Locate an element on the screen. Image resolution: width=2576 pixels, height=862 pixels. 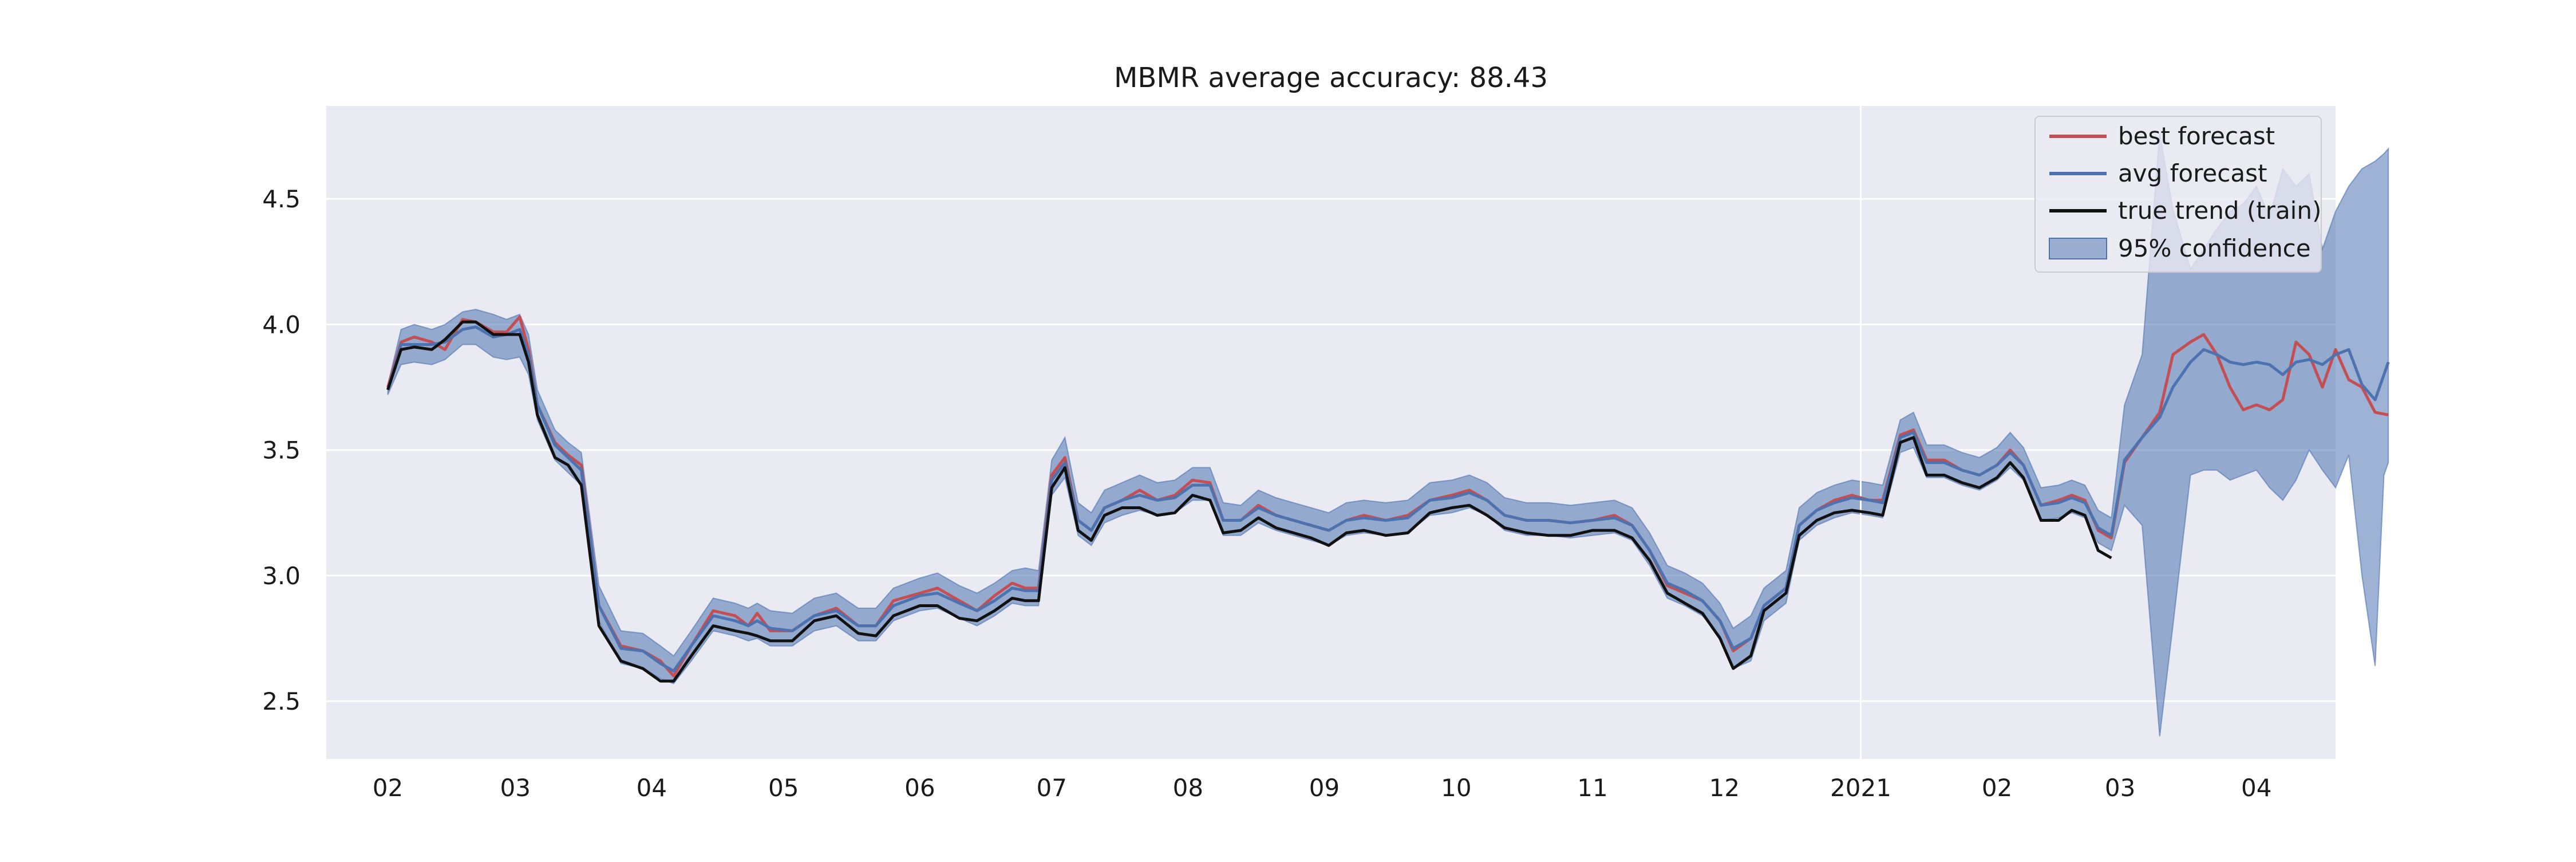
chart-title: MBMR average accuracy: 88.43 is located at coordinates (1331, 78).